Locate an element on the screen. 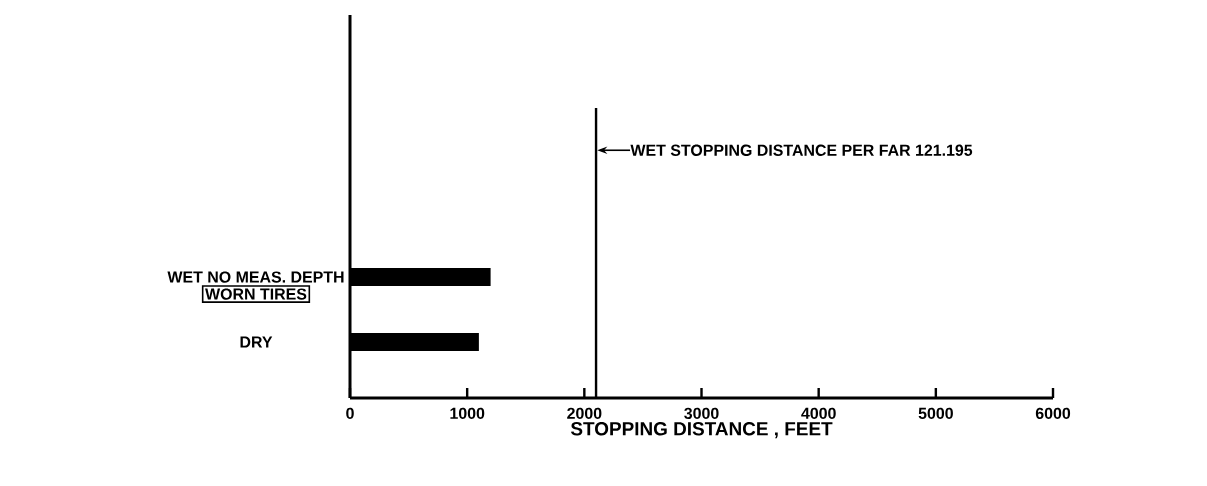  x-tick-label: 4000 is located at coordinates (818, 413).